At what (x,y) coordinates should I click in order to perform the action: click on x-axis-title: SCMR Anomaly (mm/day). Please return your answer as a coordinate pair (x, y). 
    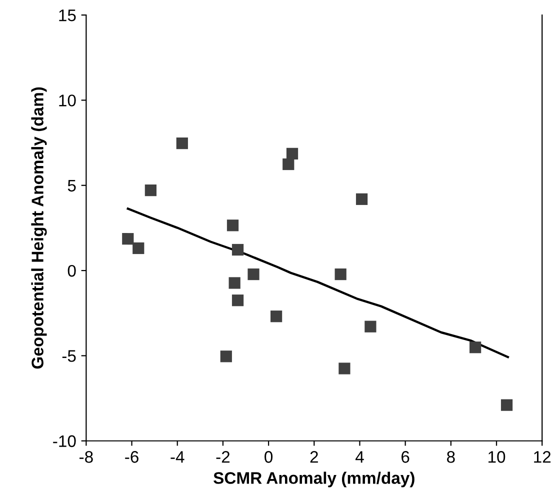
    Looking at the image, I should click on (314, 480).